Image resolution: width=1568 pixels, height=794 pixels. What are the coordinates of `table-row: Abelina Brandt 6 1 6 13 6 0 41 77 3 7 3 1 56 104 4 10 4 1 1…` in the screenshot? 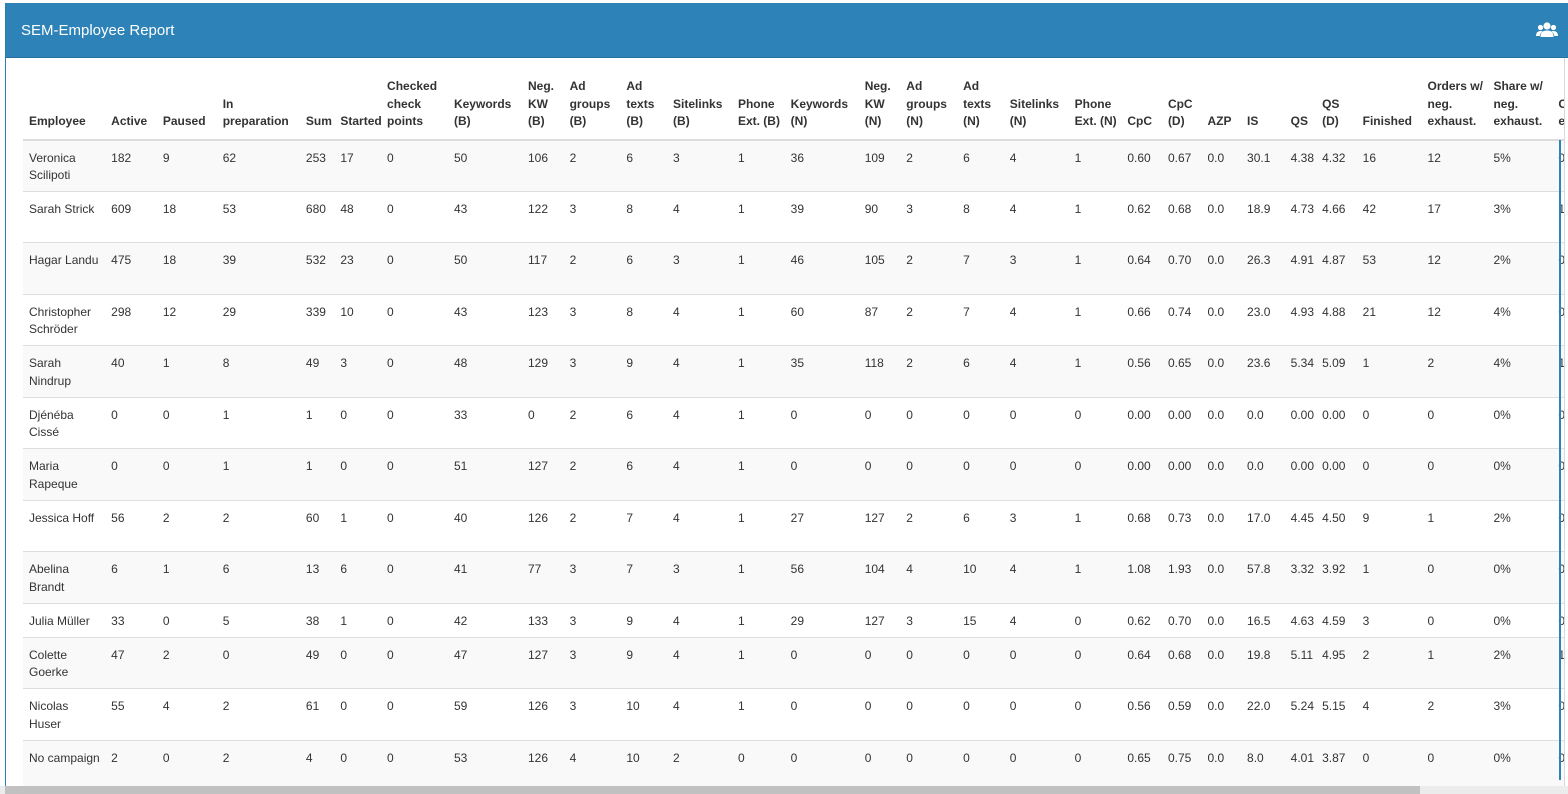 It's located at (793, 577).